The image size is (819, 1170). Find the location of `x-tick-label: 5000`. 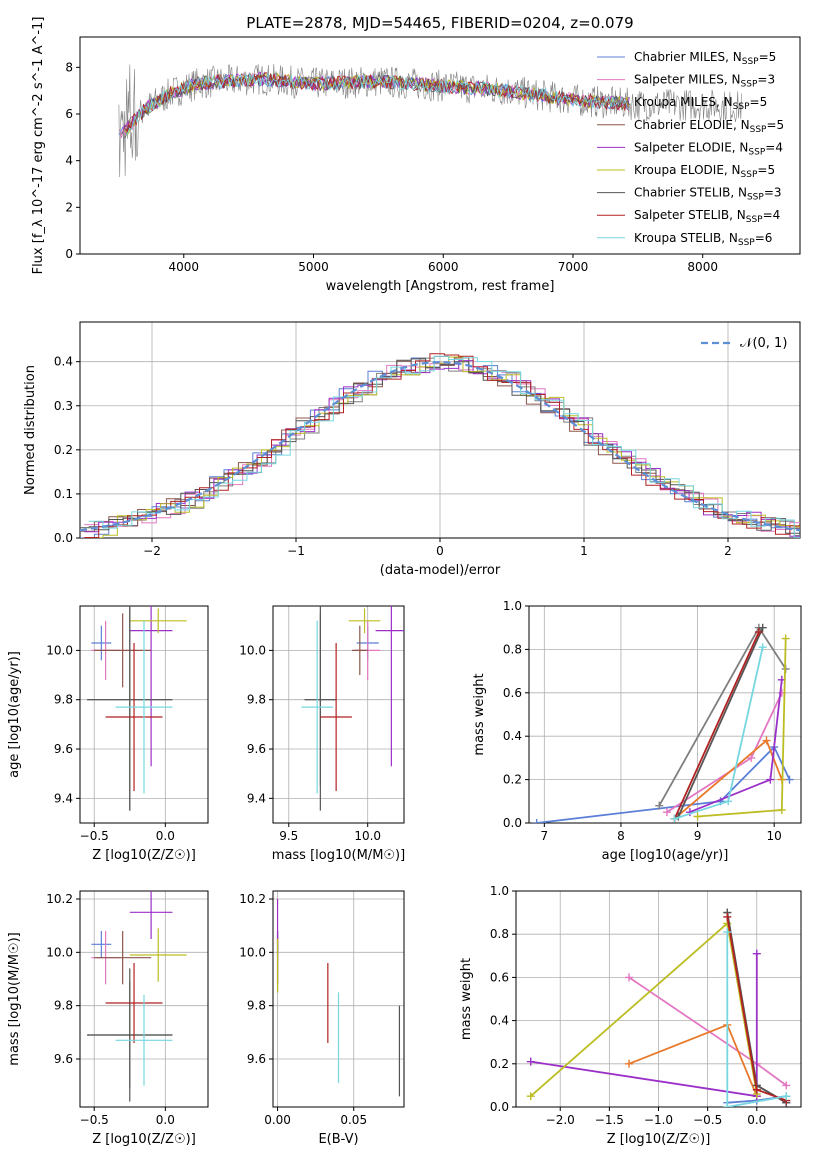

x-tick-label: 5000 is located at coordinates (313, 267).